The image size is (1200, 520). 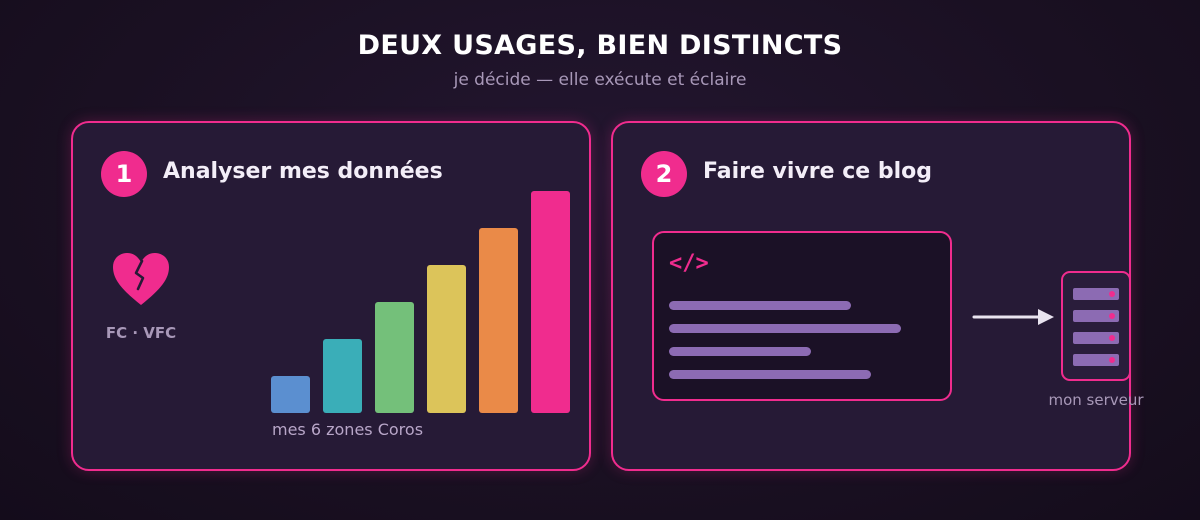 What do you see at coordinates (802, 316) in the screenshot?
I see `code-editor-card: </>` at bounding box center [802, 316].